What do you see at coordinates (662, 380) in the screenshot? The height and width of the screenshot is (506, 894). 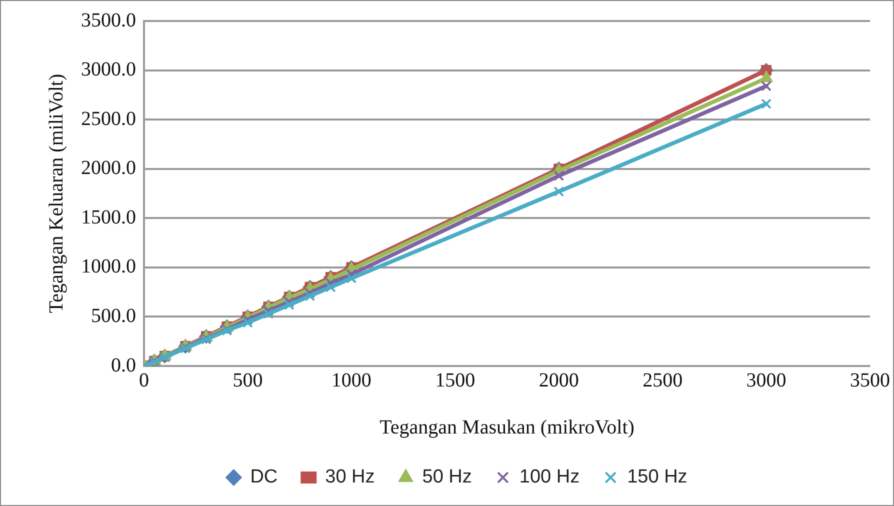 I see `x-tick-label: 2500` at bounding box center [662, 380].